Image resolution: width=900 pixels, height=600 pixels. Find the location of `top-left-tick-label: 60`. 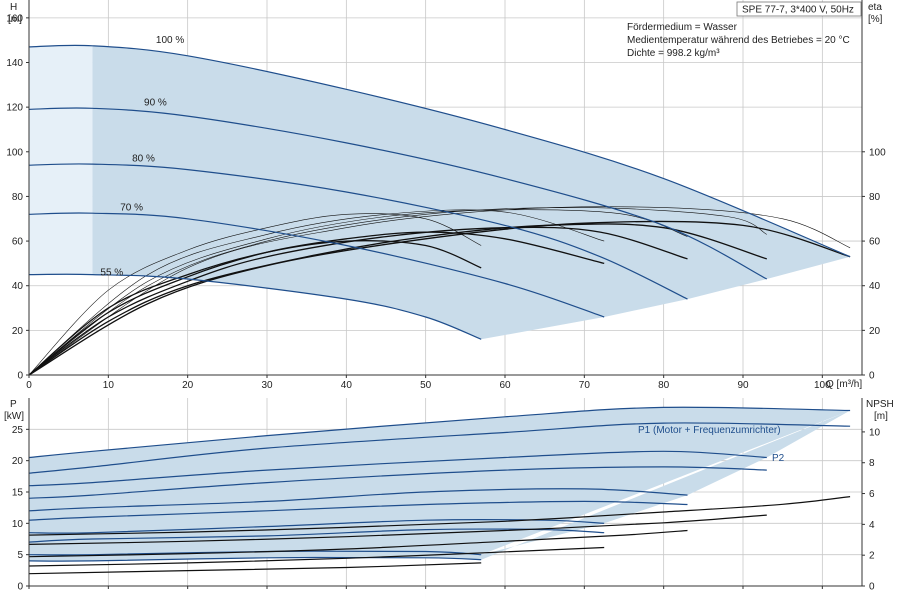

top-left-tick-label: 60 is located at coordinates (18, 242).